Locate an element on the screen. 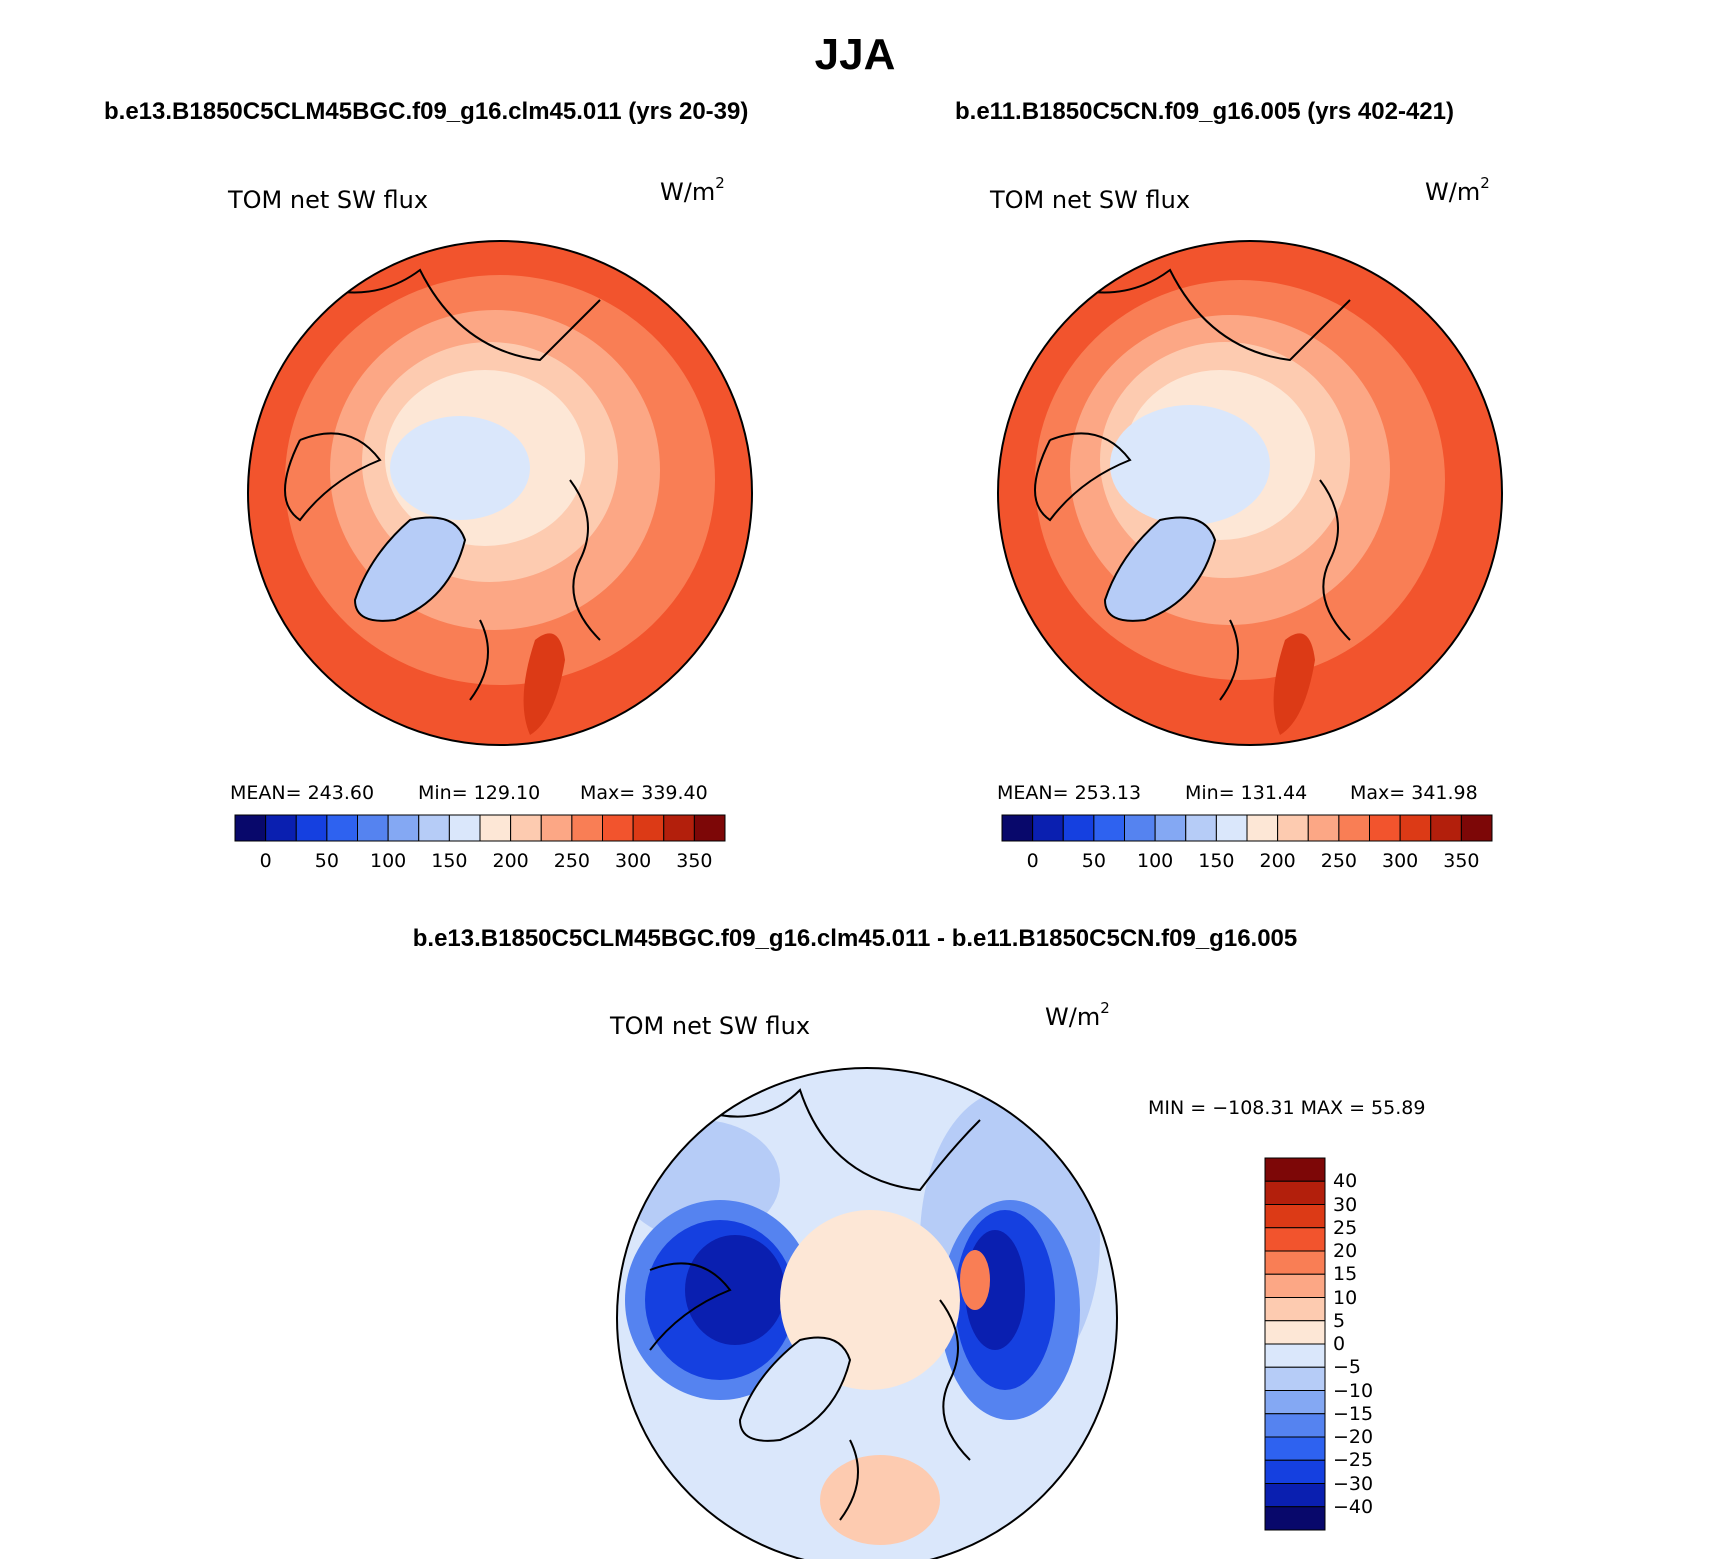 Image resolution: width=1710 pixels, height=1559 pixels. panel-3-units: W/m2 is located at coordinates (1077, 1015).